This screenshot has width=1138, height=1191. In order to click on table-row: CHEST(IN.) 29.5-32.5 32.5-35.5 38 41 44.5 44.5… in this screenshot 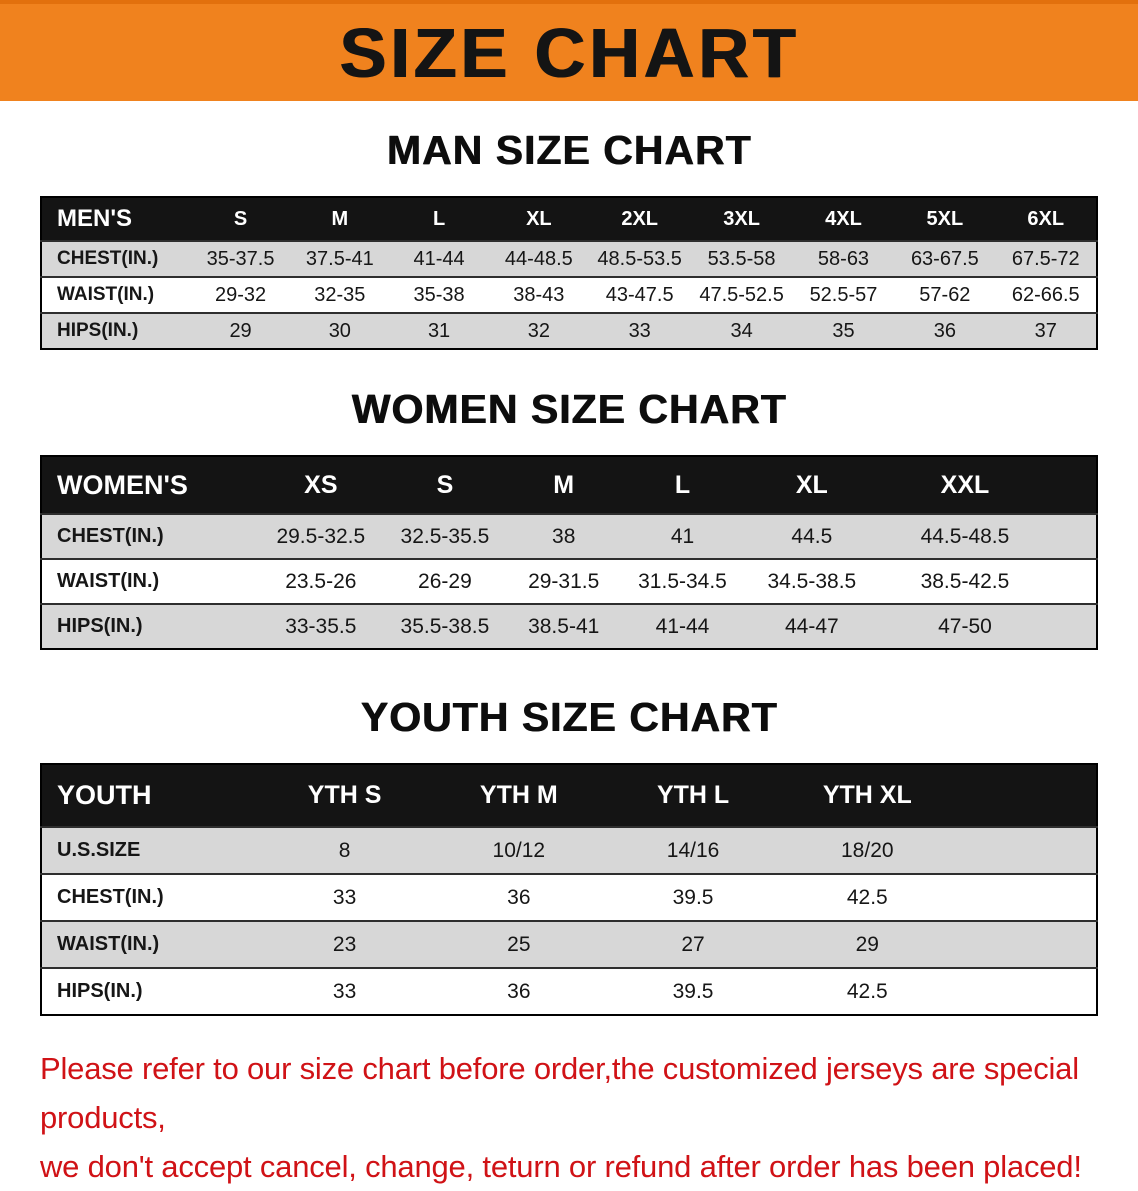, I will do `click(569, 536)`.